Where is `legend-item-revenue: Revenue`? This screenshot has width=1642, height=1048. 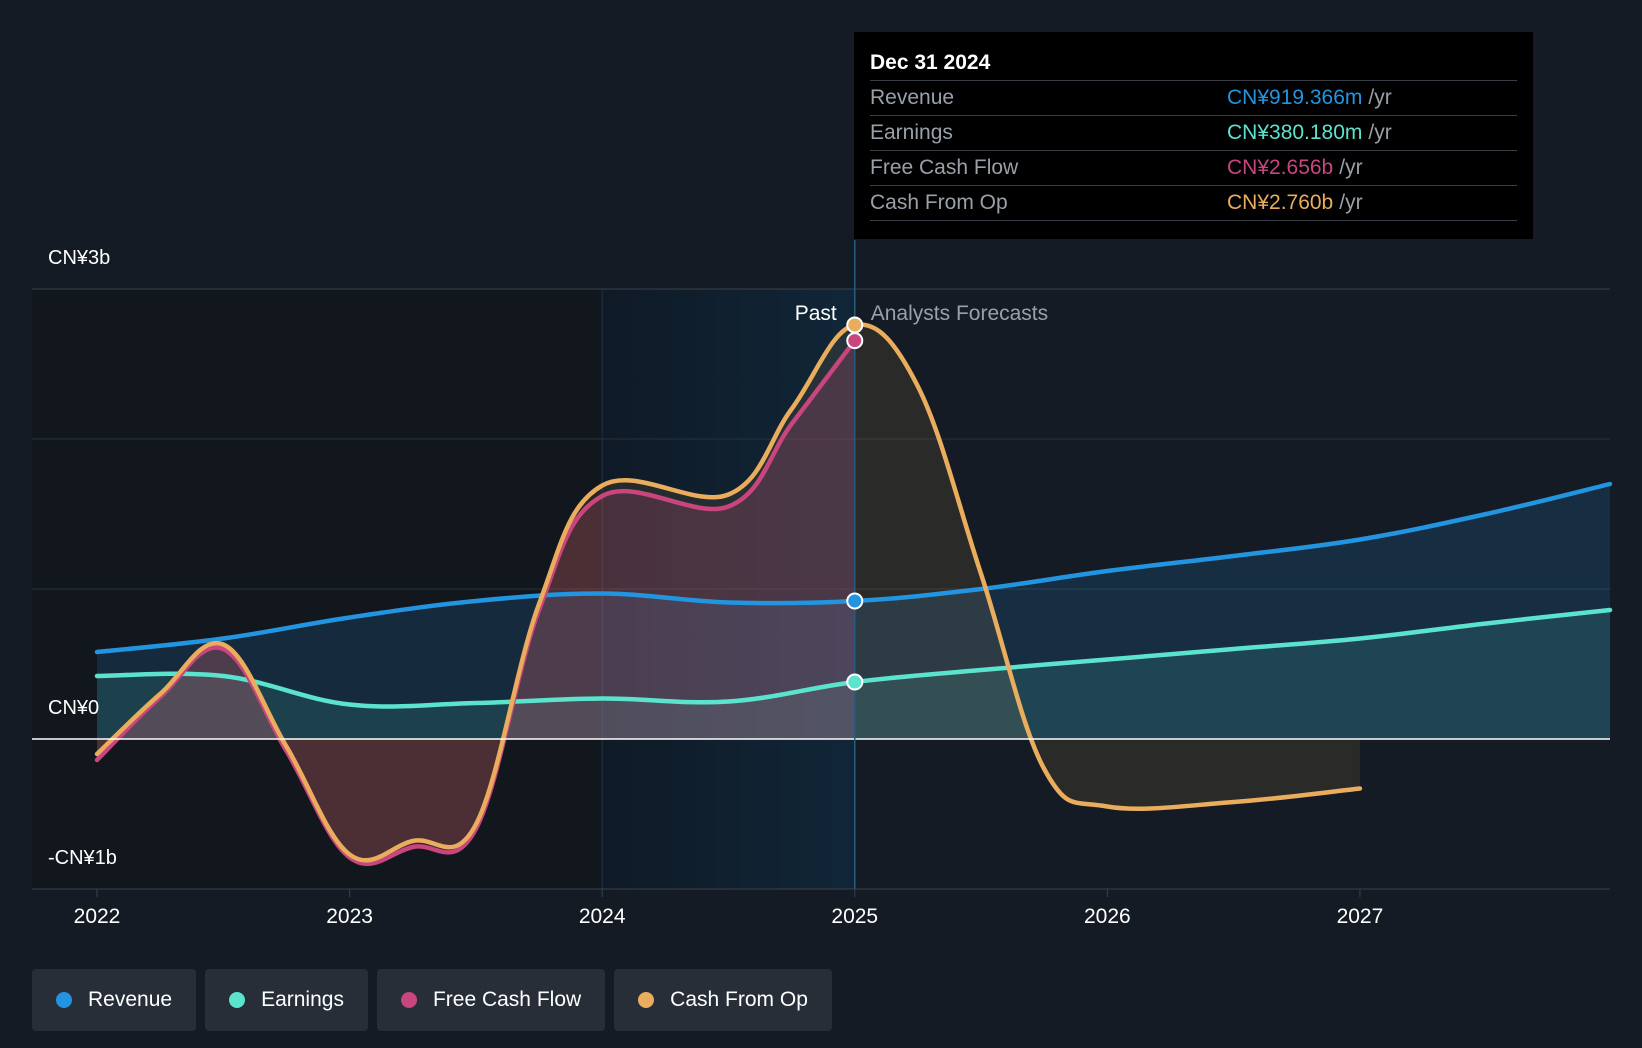
legend-item-revenue: Revenue is located at coordinates (114, 1000).